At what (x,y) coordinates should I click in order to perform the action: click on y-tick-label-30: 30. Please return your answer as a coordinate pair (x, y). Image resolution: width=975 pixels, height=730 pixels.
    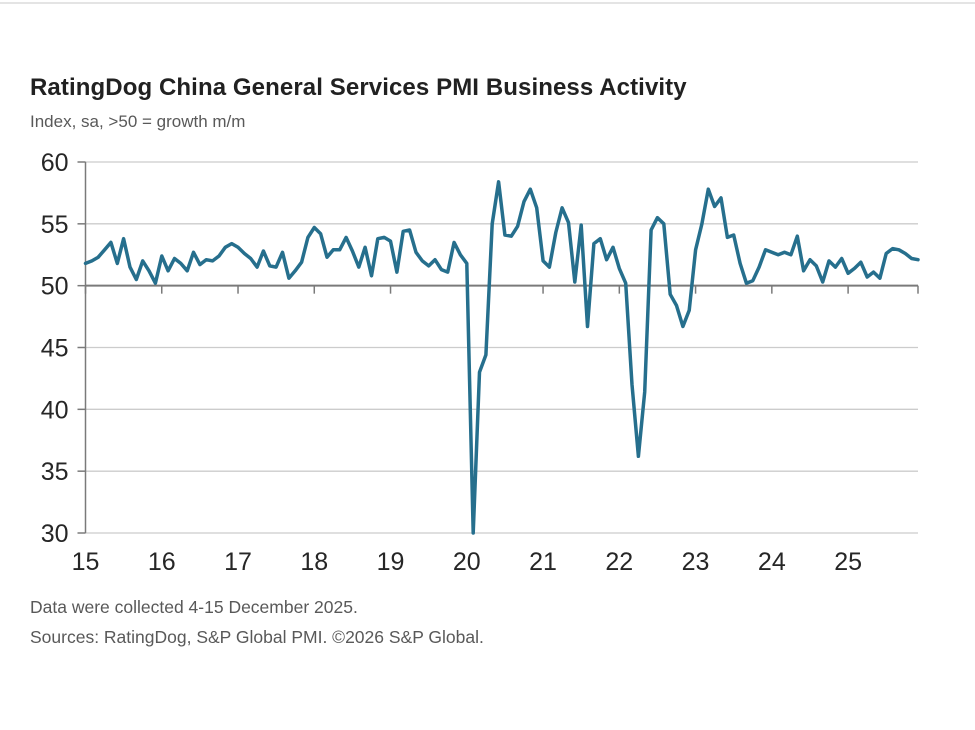
    Looking at the image, I should click on (55, 534).